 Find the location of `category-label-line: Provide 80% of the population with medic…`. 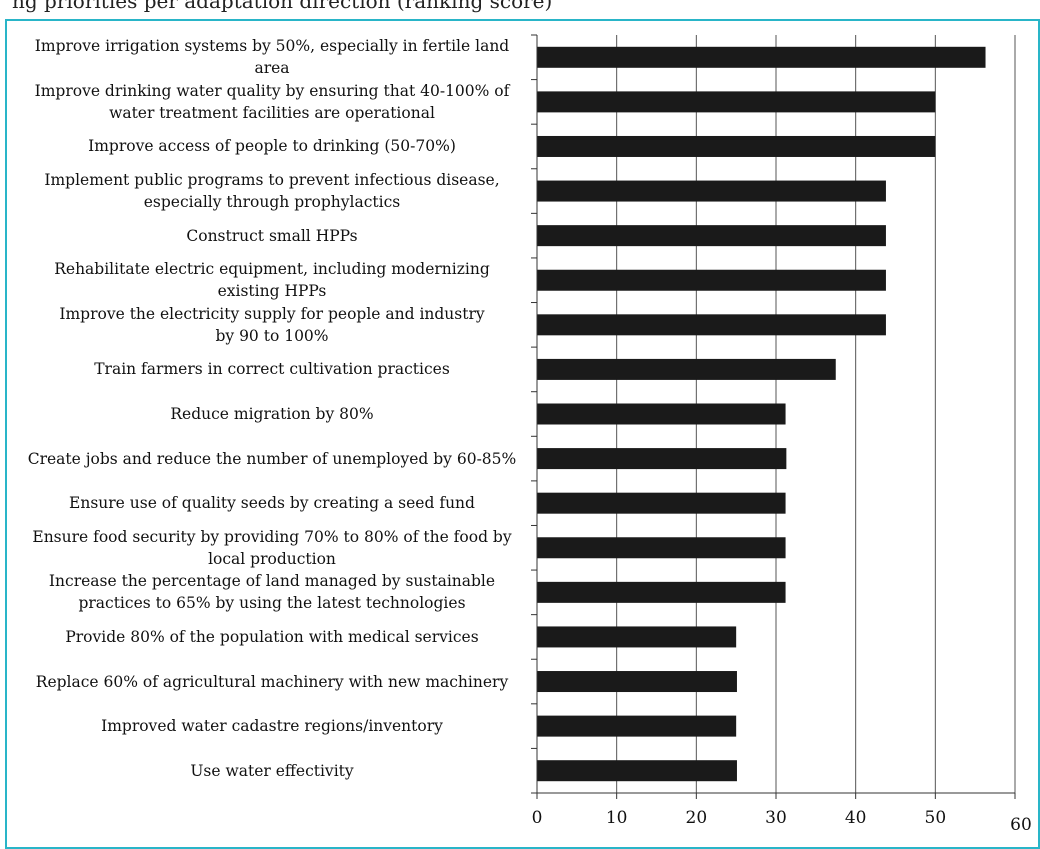

category-label-line: Provide 80% of the population with medic… is located at coordinates (272, 636).